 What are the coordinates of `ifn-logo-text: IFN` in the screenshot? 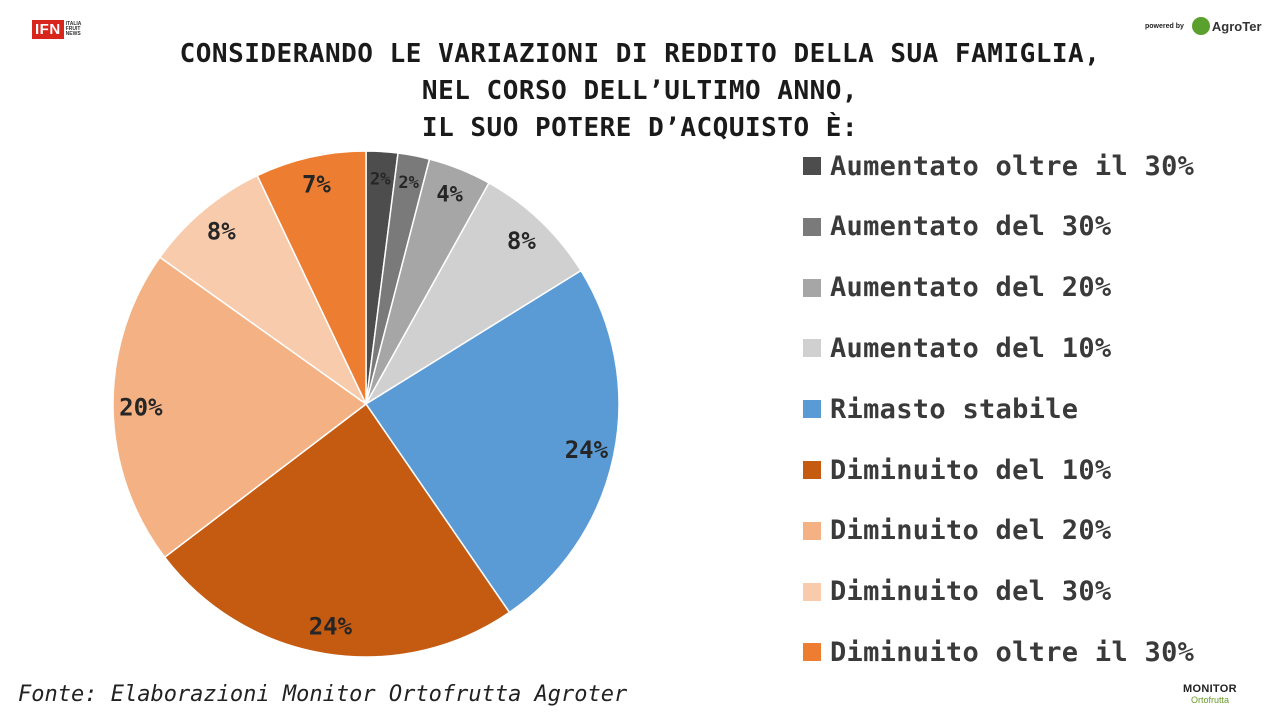 It's located at (48, 29).